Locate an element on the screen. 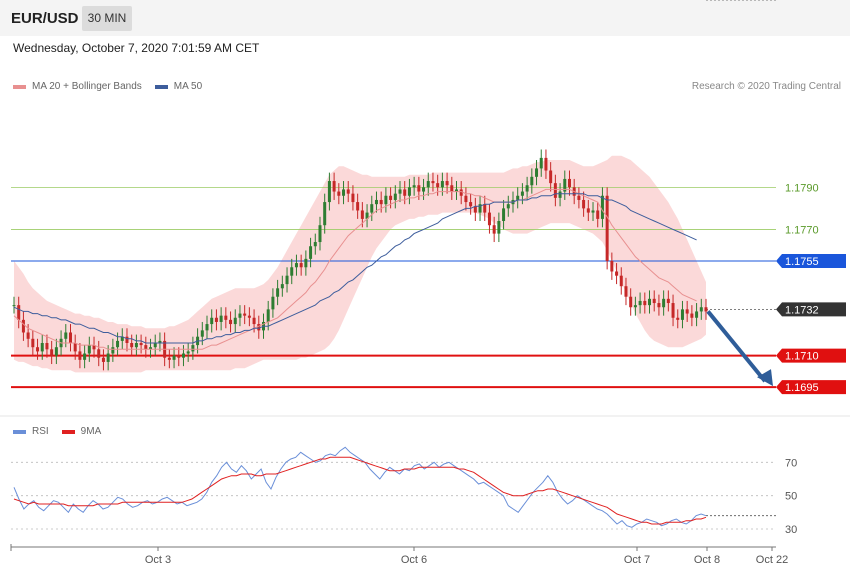 This screenshot has height=576, width=850. chart-header: EUR/USD 30 MIN is located at coordinates (425, 18).